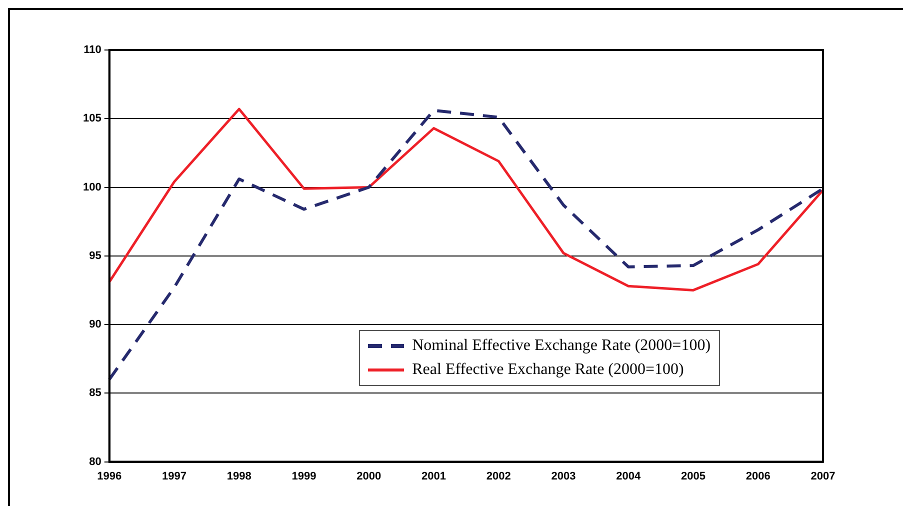 The width and height of the screenshot is (911, 514). Describe the element at coordinates (548, 370) in the screenshot. I see `legend-label: Real Effective Exchange Rate (2000=100)` at that location.